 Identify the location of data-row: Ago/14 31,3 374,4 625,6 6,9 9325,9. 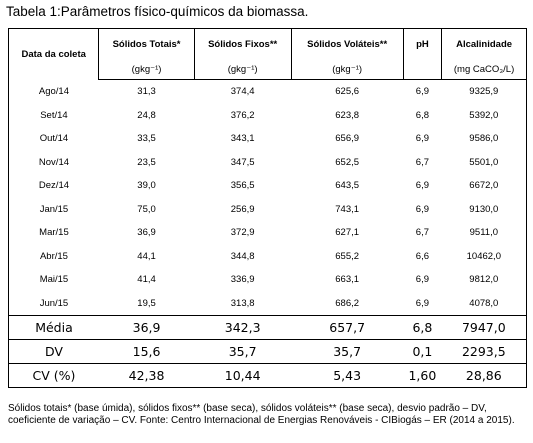
(268, 92).